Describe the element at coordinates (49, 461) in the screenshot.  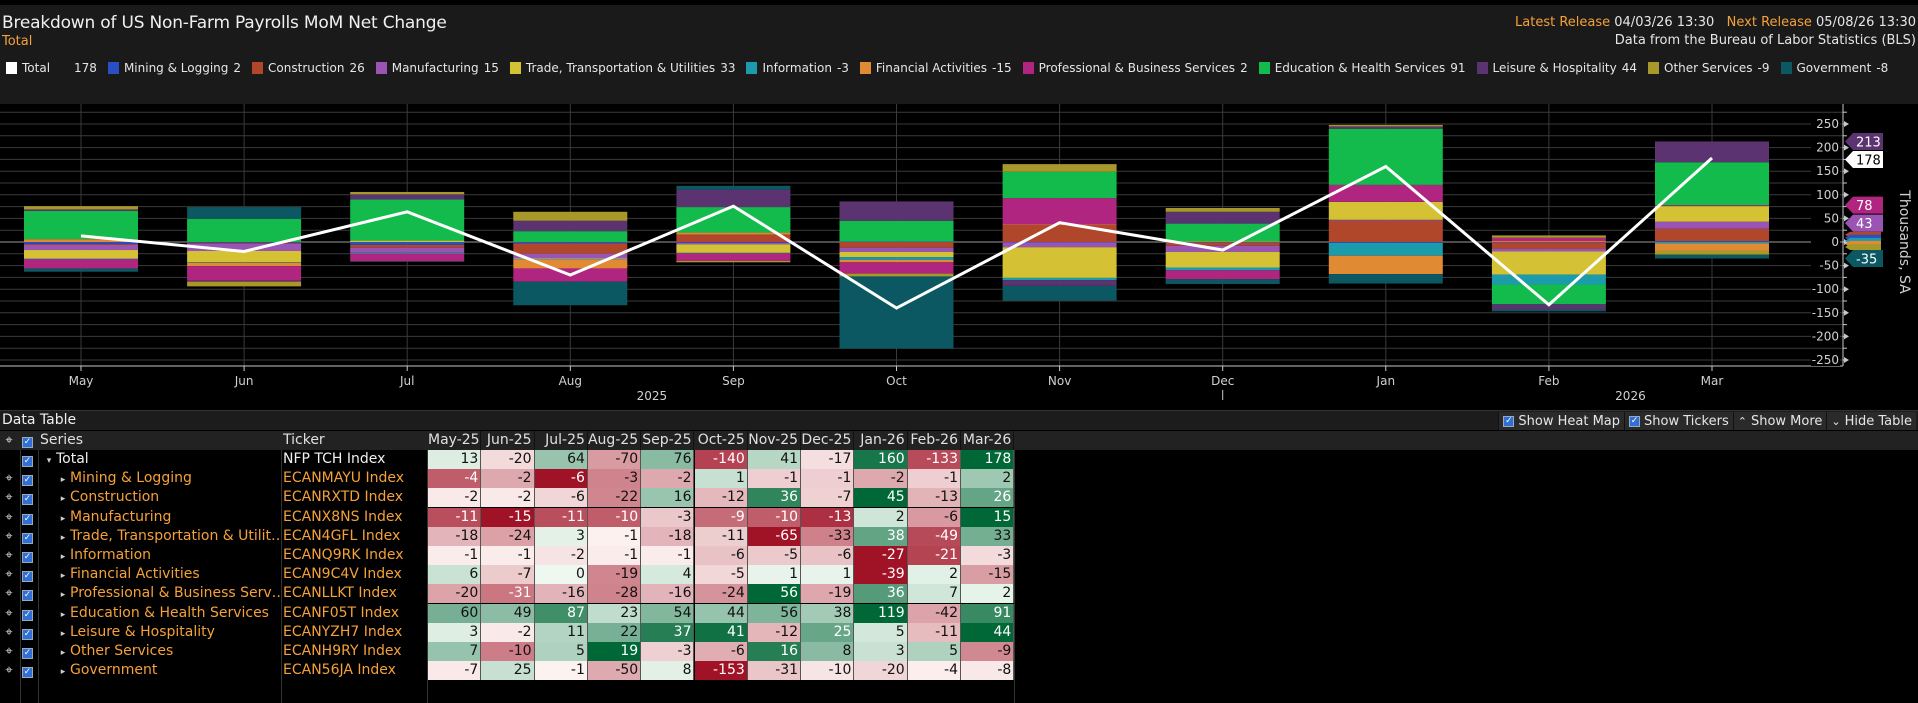
I see `collapse-triangle-icon: ▾` at that location.